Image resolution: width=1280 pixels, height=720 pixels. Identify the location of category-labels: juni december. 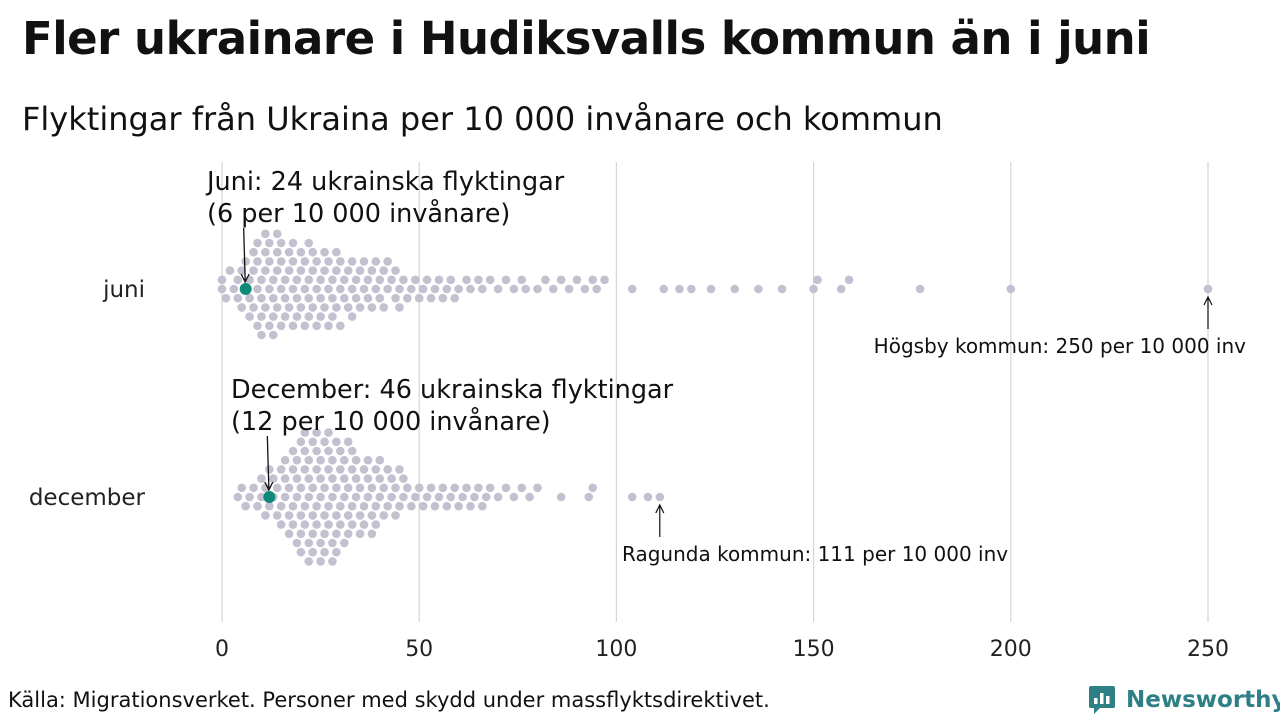
(87, 394).